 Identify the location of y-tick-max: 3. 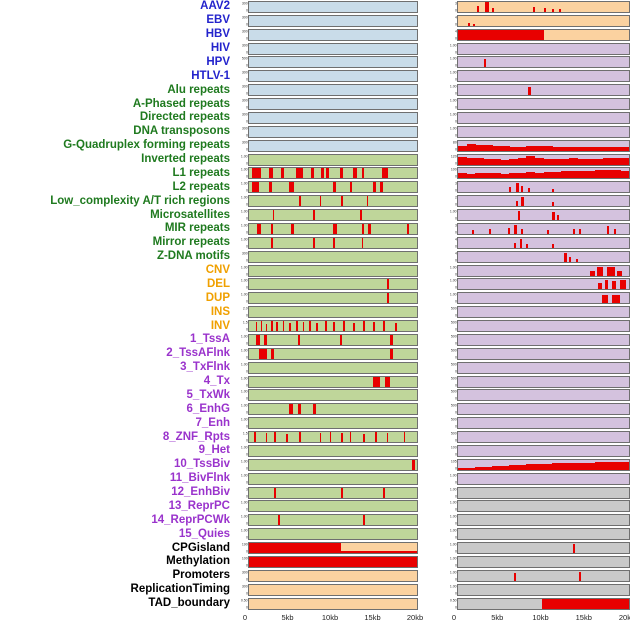
(456, 184).